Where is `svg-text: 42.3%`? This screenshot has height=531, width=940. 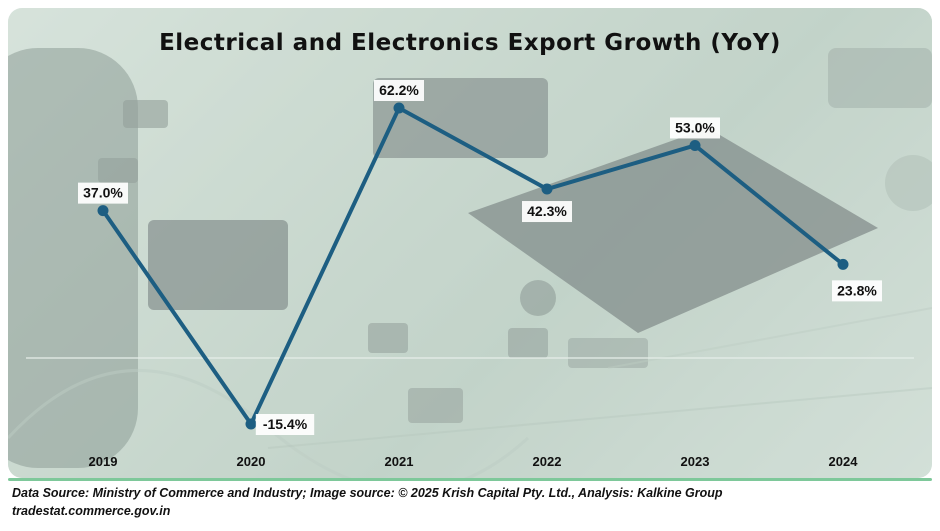
svg-text: 42.3% is located at coordinates (547, 211).